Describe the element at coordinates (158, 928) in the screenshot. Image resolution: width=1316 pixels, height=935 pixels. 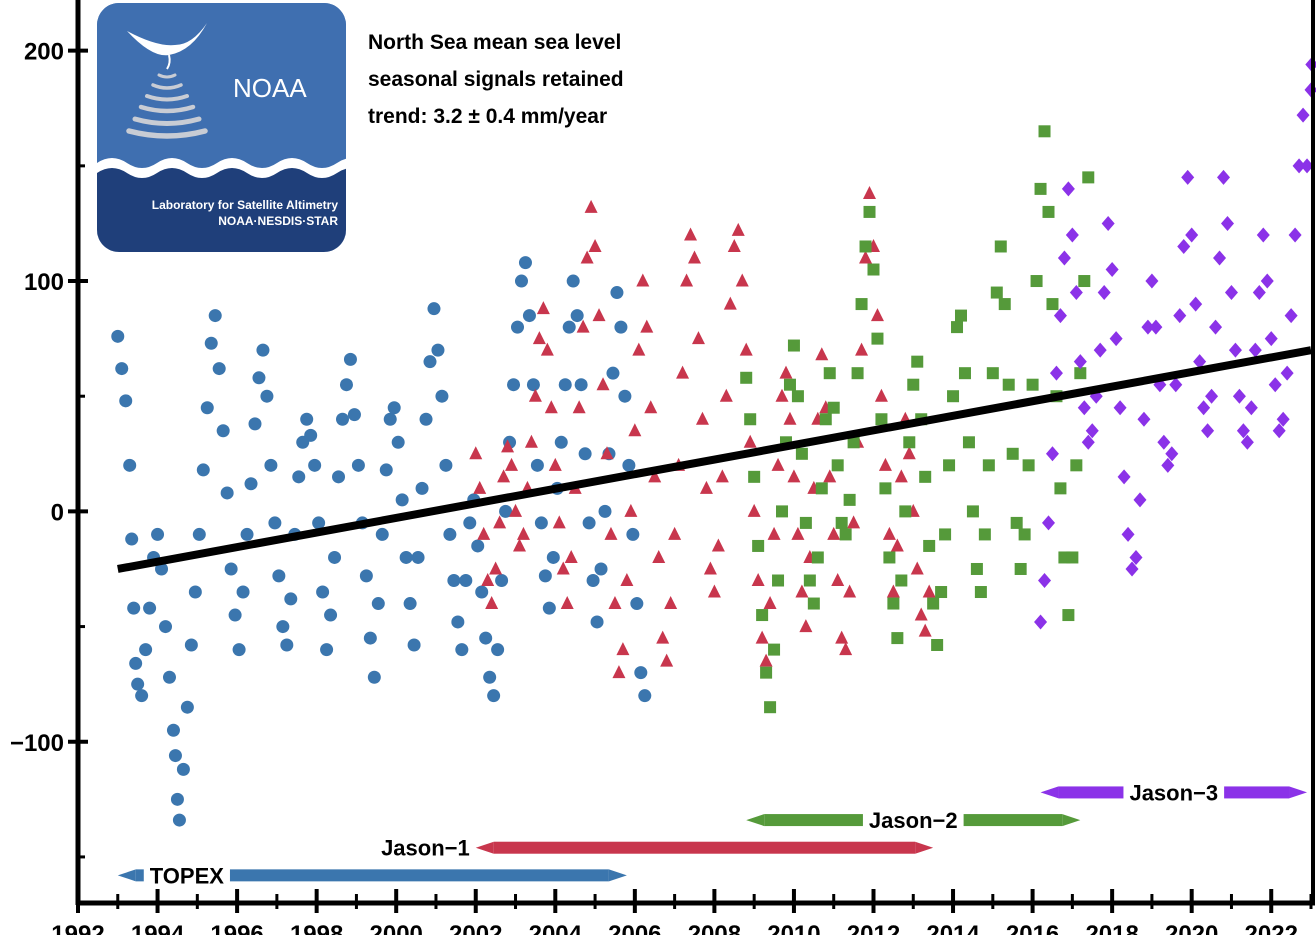
I see `x-tick-label-1: 1994` at that location.